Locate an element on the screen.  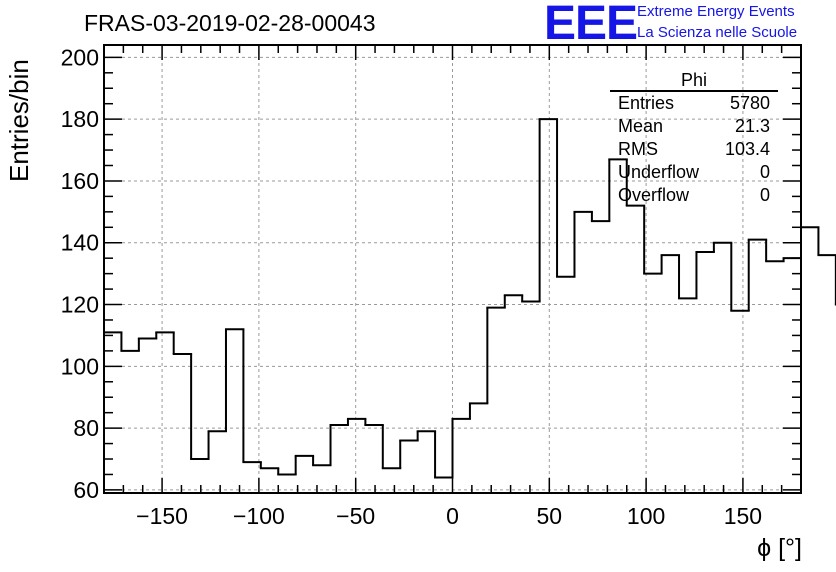
y-tick-label: 60 is located at coordinates (86, 490).